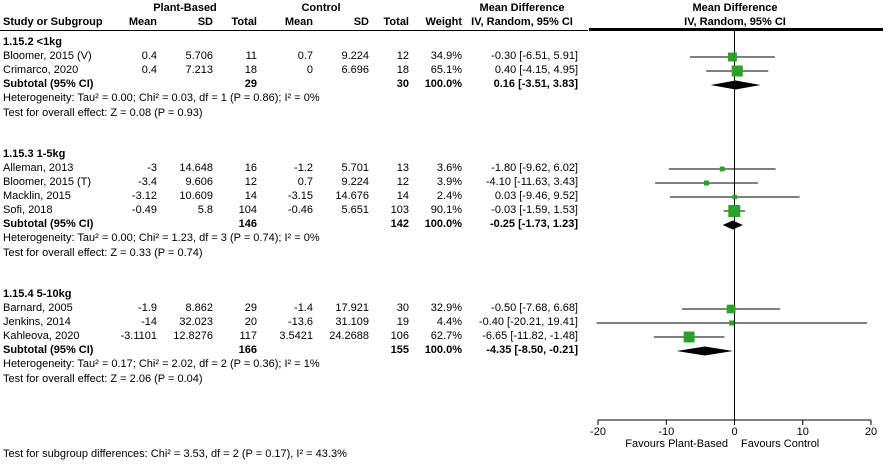 The height and width of the screenshot is (464, 889). Describe the element at coordinates (528, 322) in the screenshot. I see `md-ci-text: -0.40 [-20.21, 19.41]` at that location.